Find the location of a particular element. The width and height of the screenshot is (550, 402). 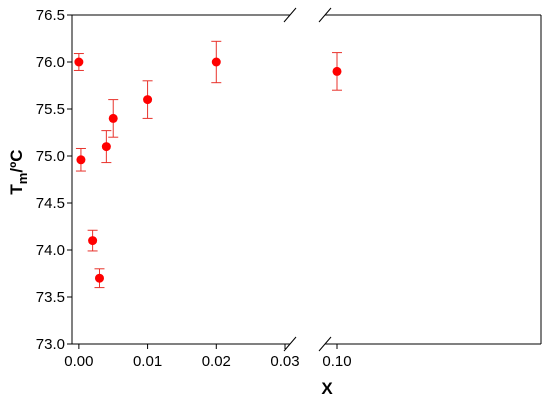

axis-break-marks is located at coordinates (307, 179).